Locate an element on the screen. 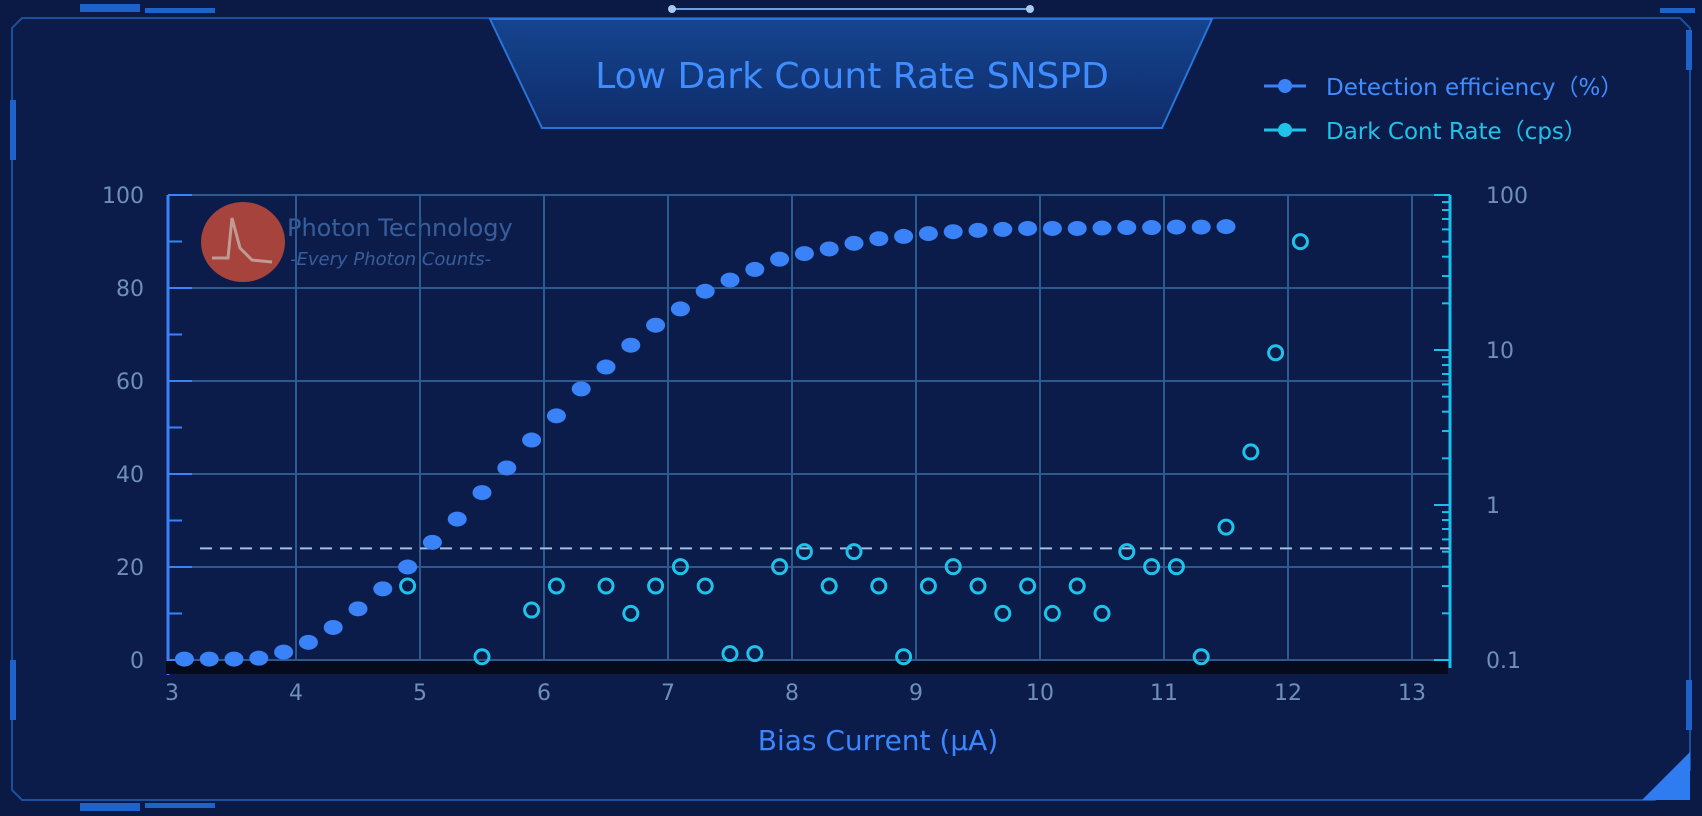  y-tick-label: 100 is located at coordinates (123, 196).